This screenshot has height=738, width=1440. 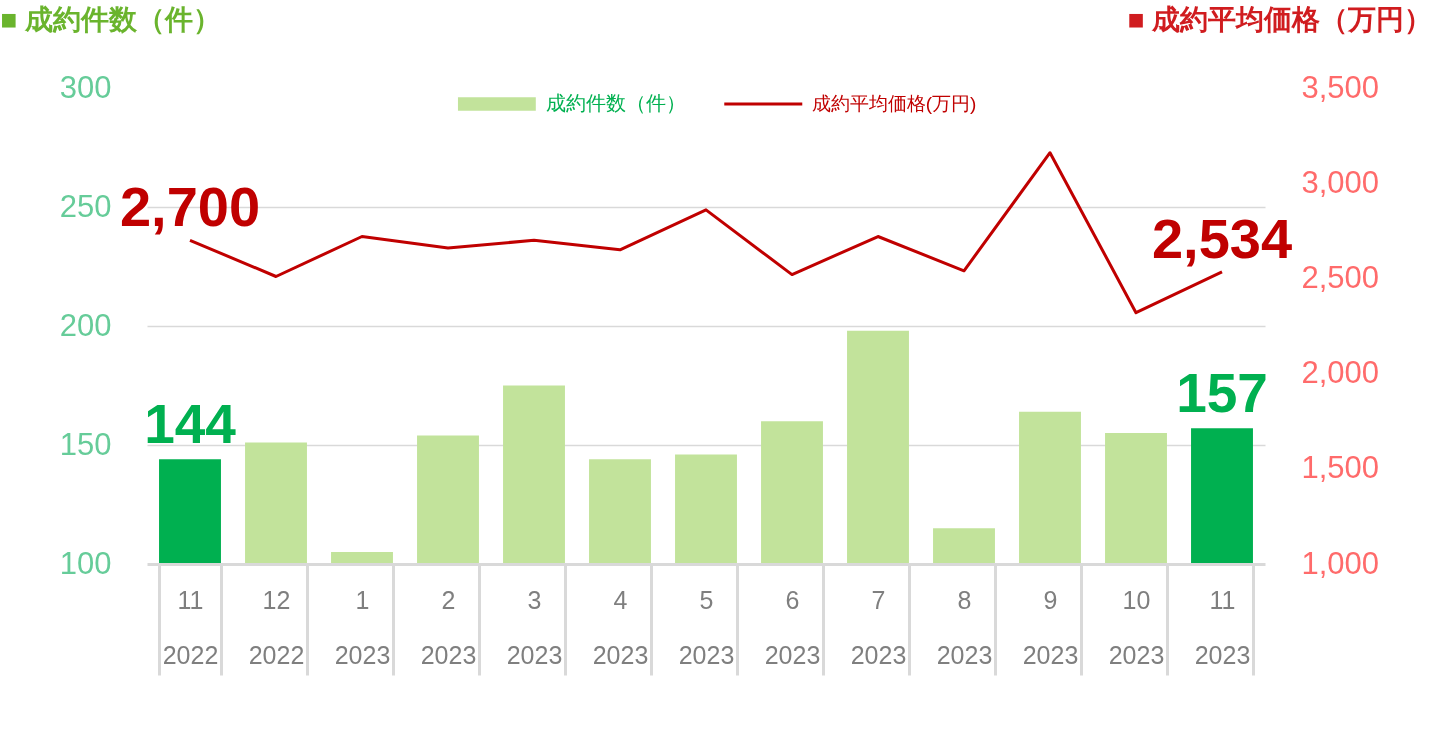 What do you see at coordinates (894, 103) in the screenshot?
I see `legend-label: 成約平均価格(万円)` at bounding box center [894, 103].